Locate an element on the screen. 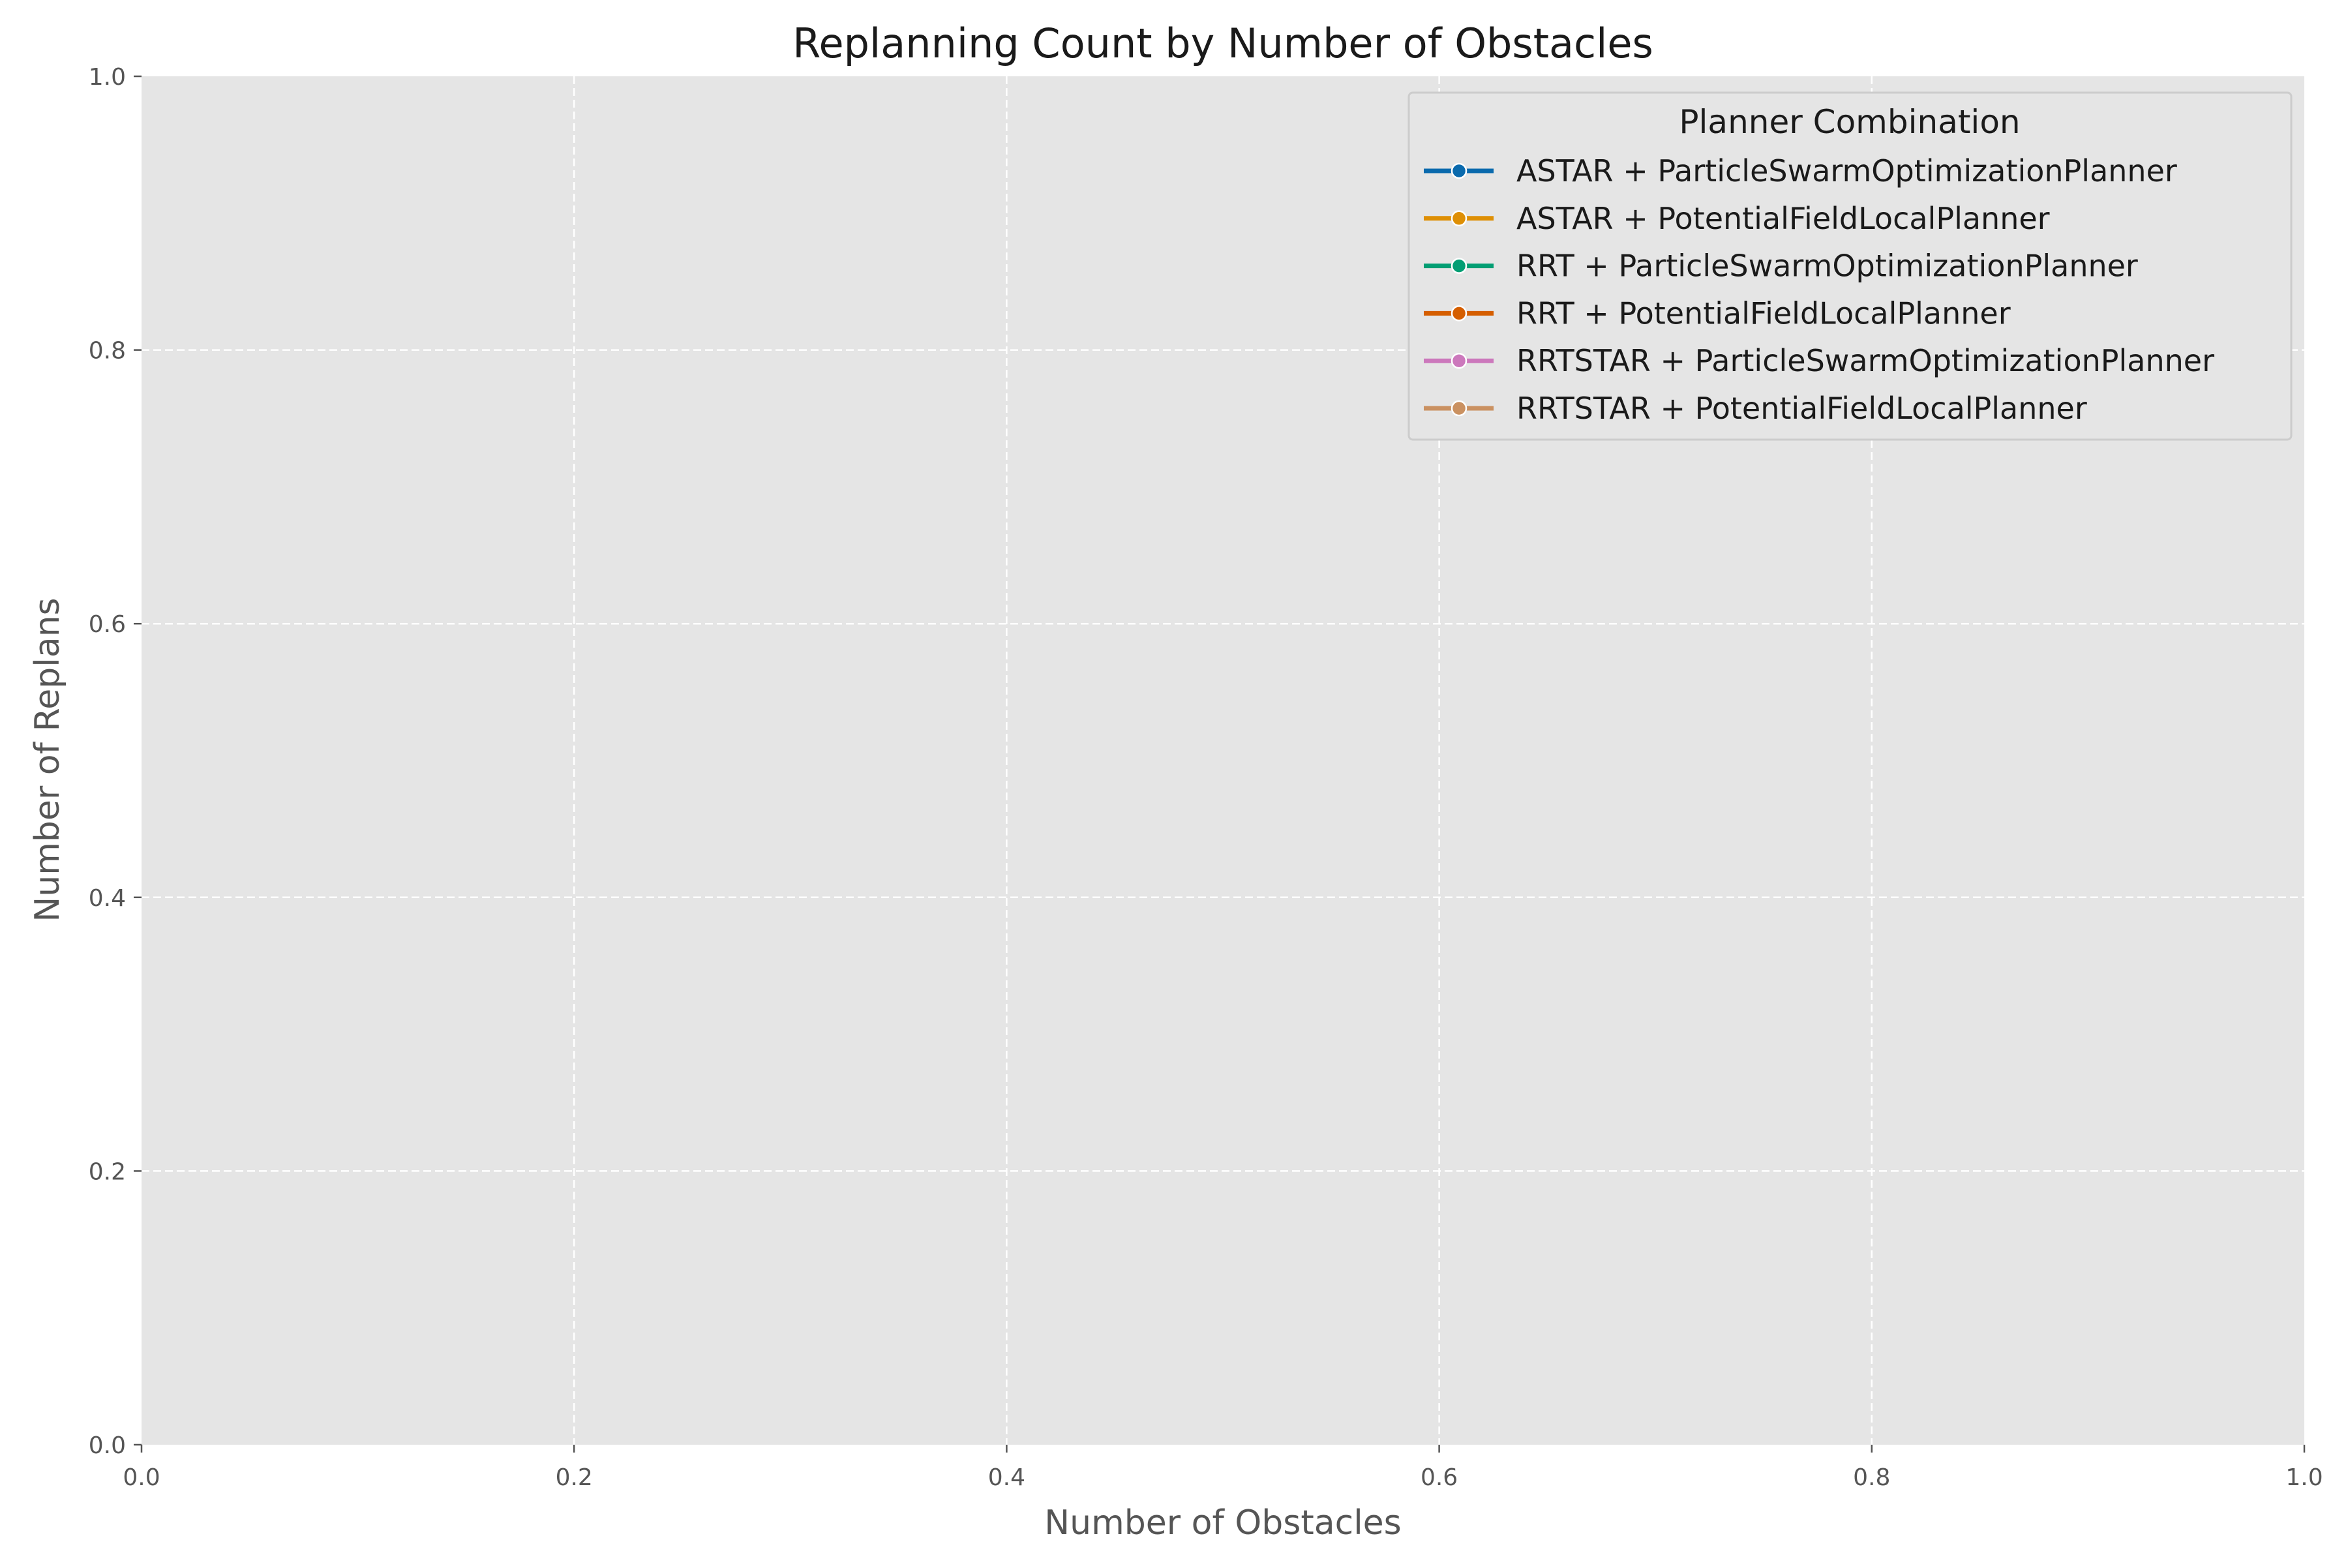  legend-entry-label: RRT + ParticleSwarmOptimizationPlanner is located at coordinates (1827, 266).